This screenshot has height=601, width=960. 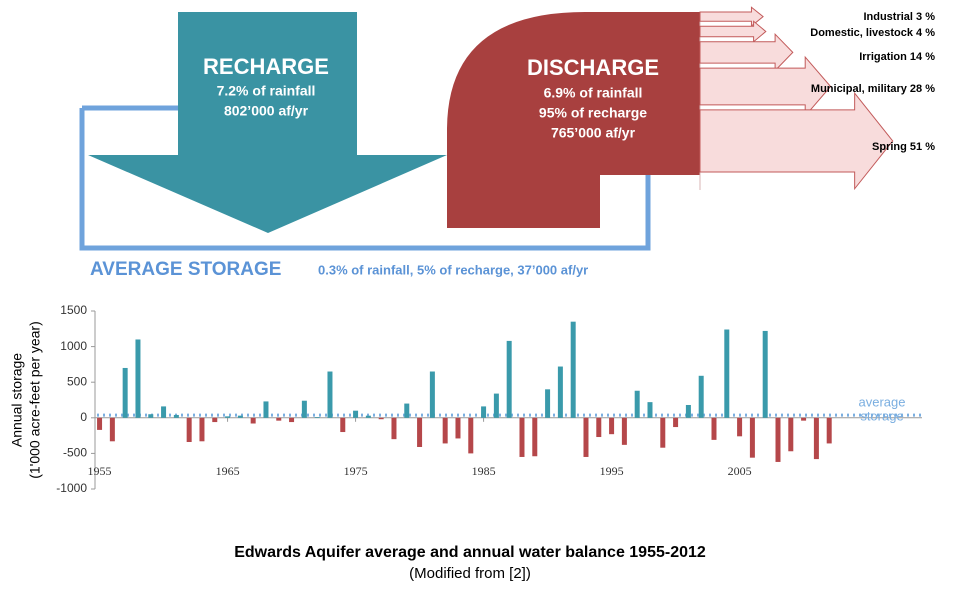 What do you see at coordinates (484, 471) in the screenshot?
I see `x-tick-label: 1985` at bounding box center [484, 471].